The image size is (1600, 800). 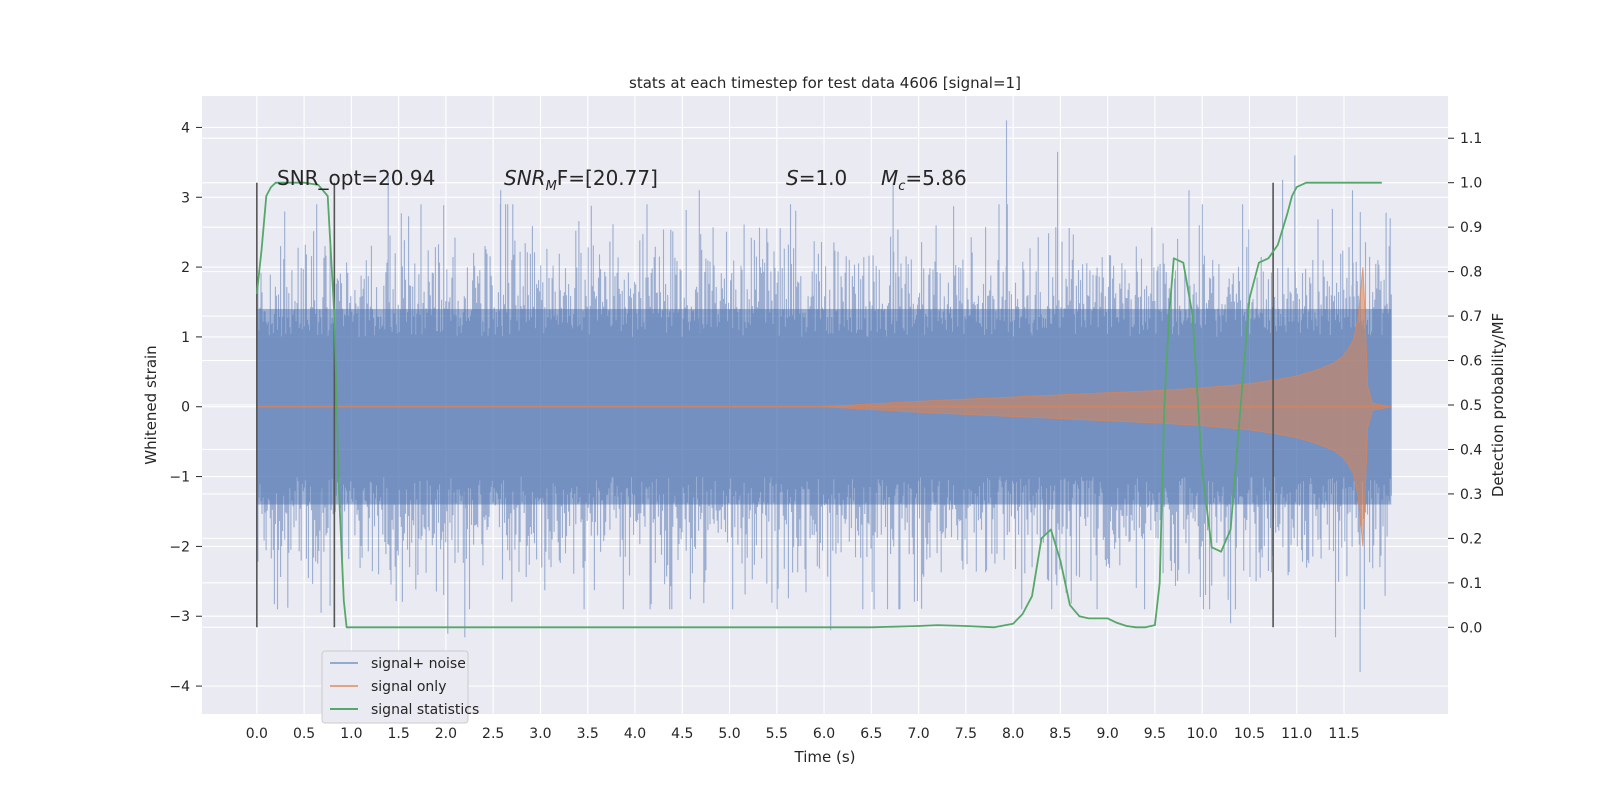 I want to click on y-right-tick-label: 0.6, so click(x=1471, y=362).